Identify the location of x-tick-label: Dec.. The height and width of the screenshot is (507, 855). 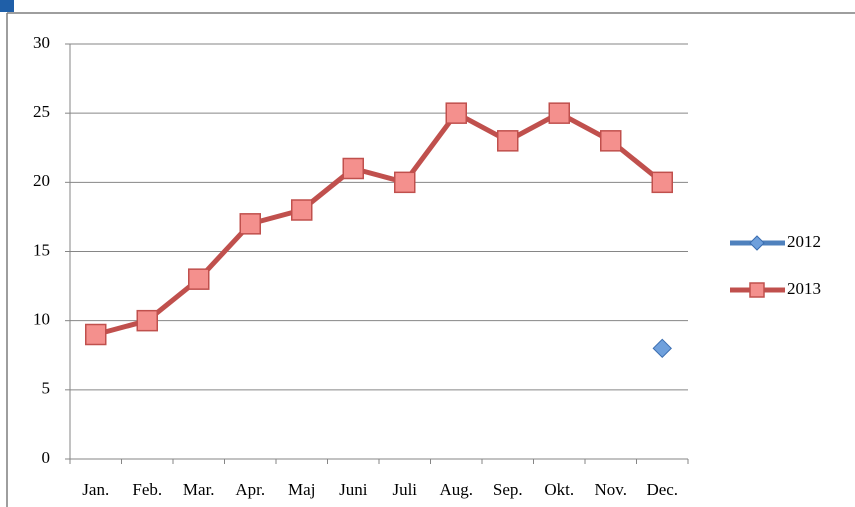
(662, 489).